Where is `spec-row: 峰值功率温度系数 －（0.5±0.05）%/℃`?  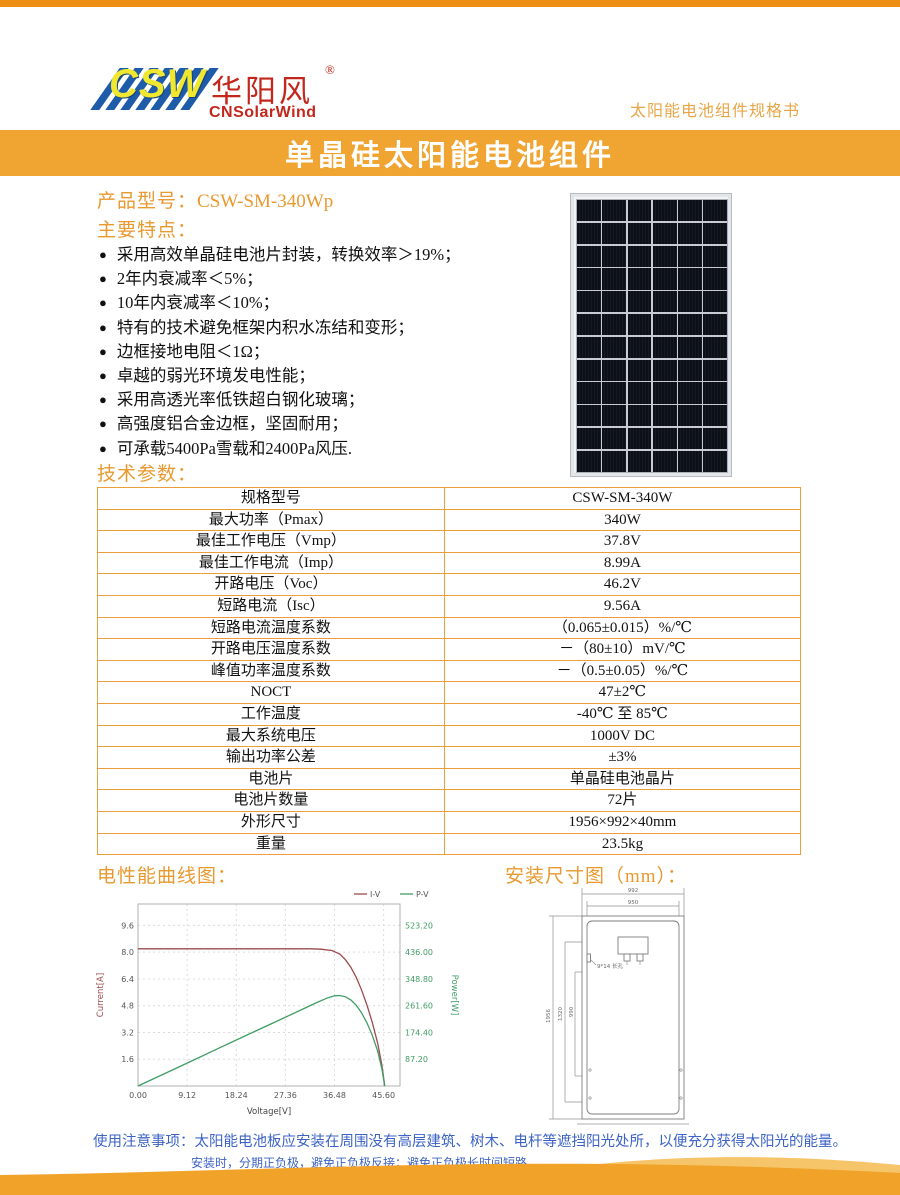
spec-row: 峰值功率温度系数 －（0.5±0.05）%/℃ is located at coordinates (449, 671).